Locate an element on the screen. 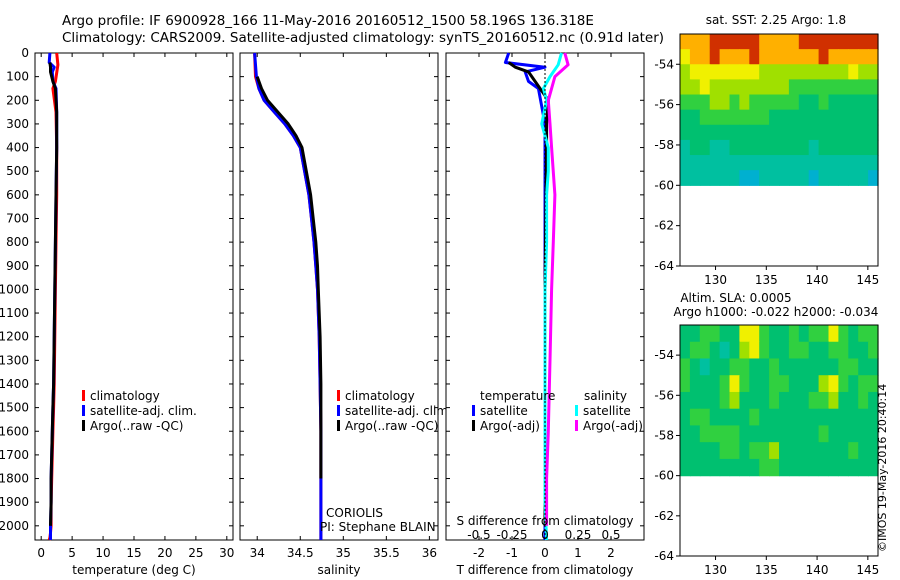  x-tick-label: -2 is located at coordinates (479, 553).